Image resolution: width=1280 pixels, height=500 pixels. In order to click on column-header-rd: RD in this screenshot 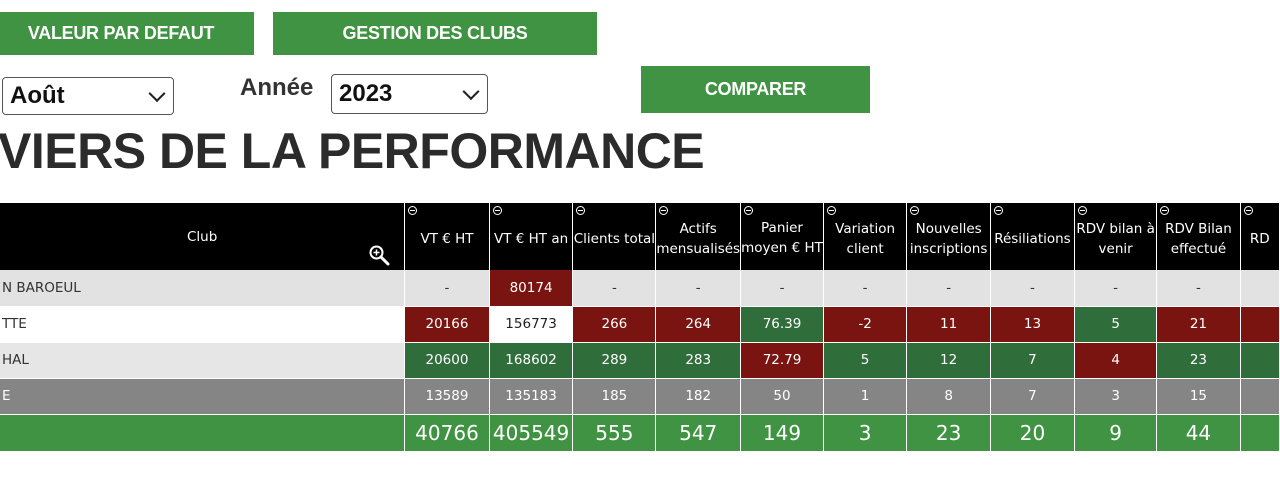, I will do `click(1260, 236)`.